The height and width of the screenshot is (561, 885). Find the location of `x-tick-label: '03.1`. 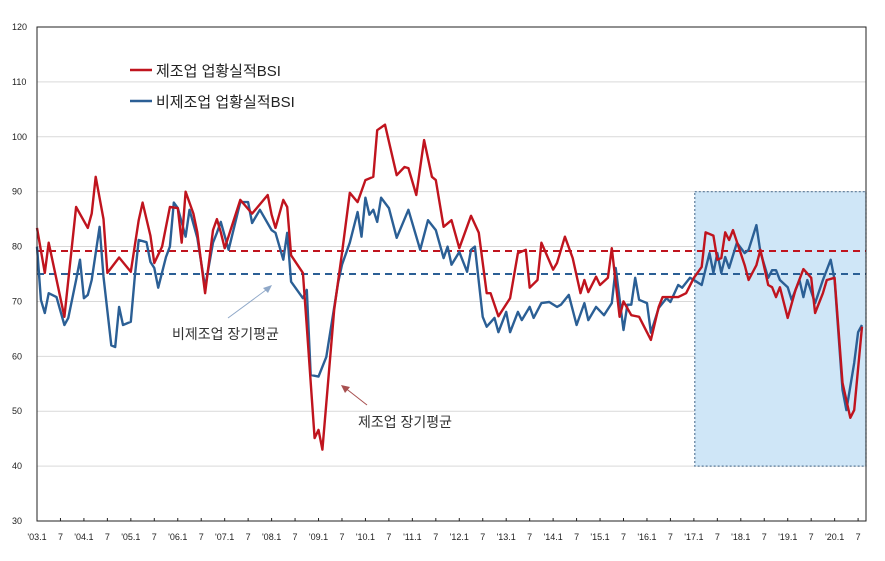

x-tick-label: '03.1 is located at coordinates (36, 537).